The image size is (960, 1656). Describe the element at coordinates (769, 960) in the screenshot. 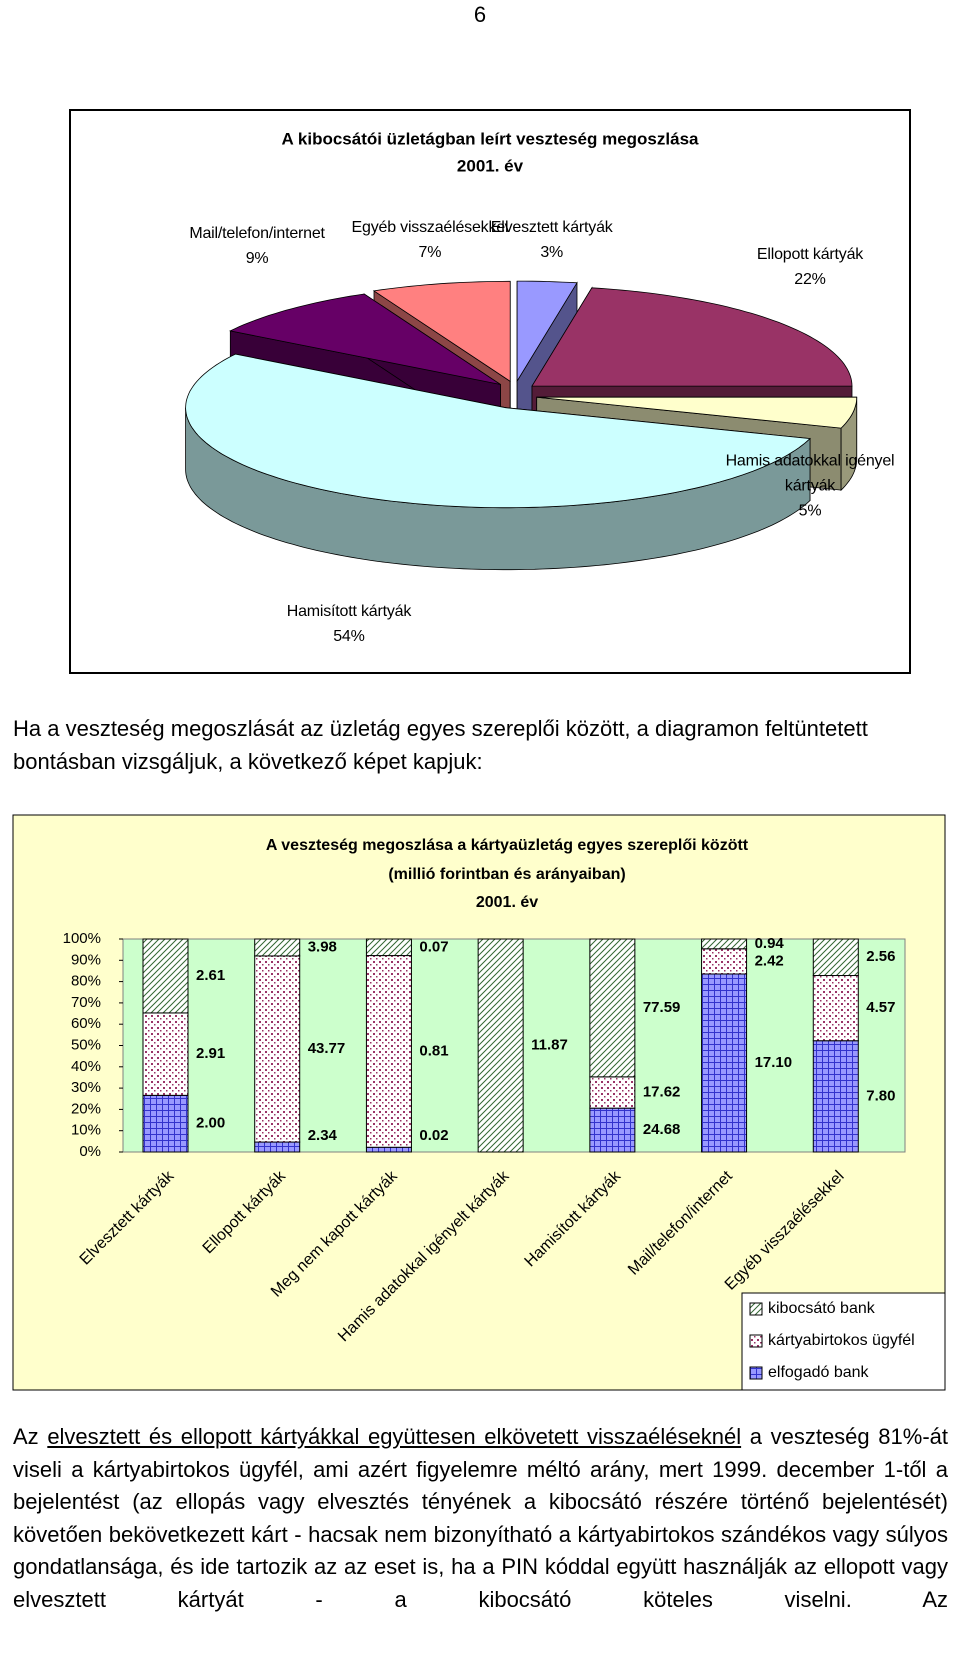

I see `value-label: 2.42` at that location.